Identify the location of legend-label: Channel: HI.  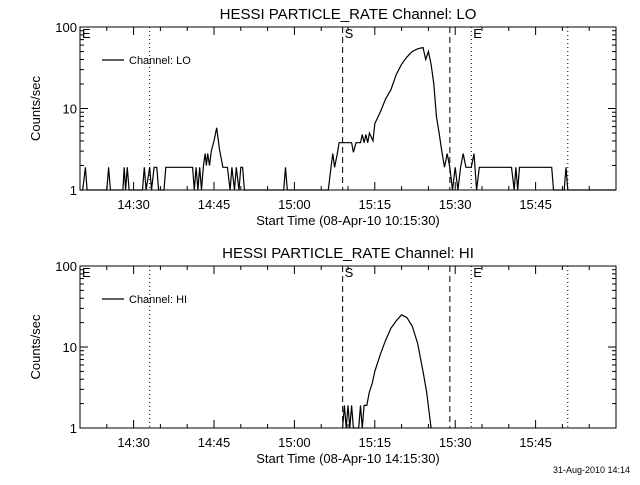
(158, 300).